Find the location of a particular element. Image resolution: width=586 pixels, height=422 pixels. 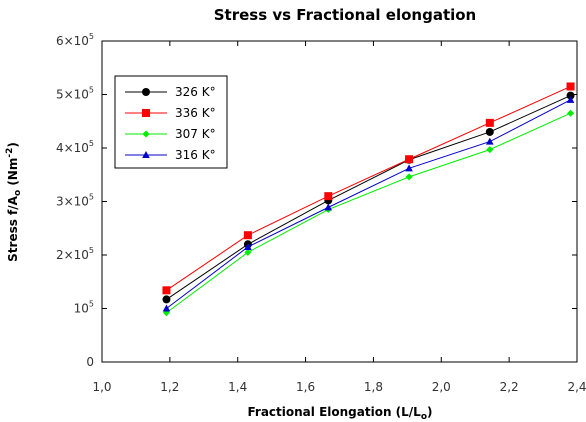

x-tick-label: 1,6 is located at coordinates (305, 387).